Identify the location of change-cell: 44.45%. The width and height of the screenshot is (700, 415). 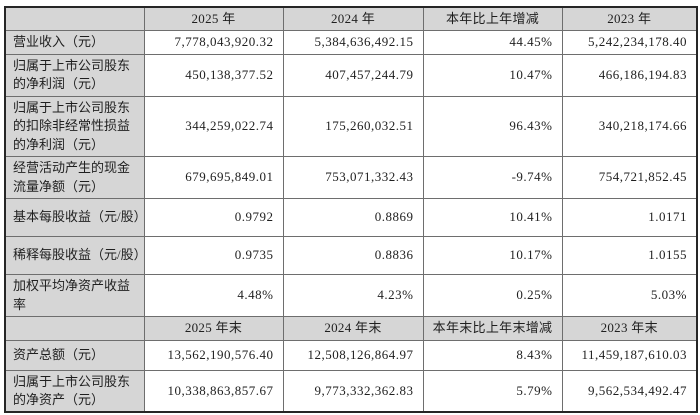
(492, 42).